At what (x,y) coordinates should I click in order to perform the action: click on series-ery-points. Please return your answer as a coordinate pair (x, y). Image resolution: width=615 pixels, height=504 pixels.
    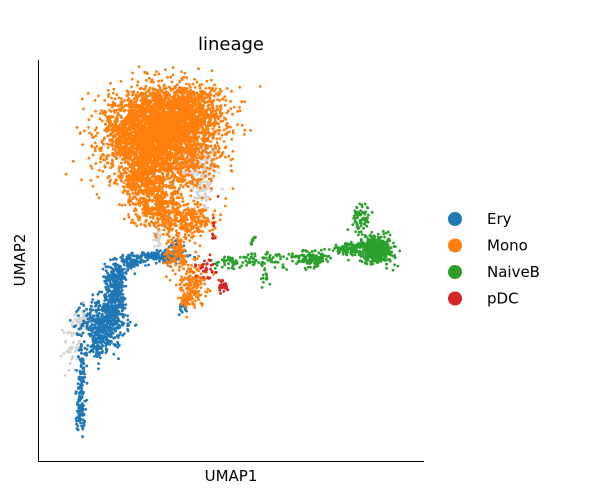
    Looking at the image, I should click on (81, 417).